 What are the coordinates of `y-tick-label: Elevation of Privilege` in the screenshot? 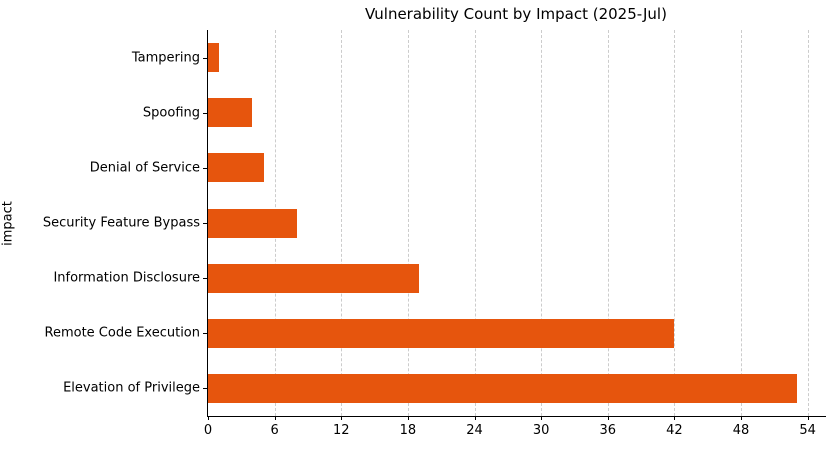 It's located at (131, 388).